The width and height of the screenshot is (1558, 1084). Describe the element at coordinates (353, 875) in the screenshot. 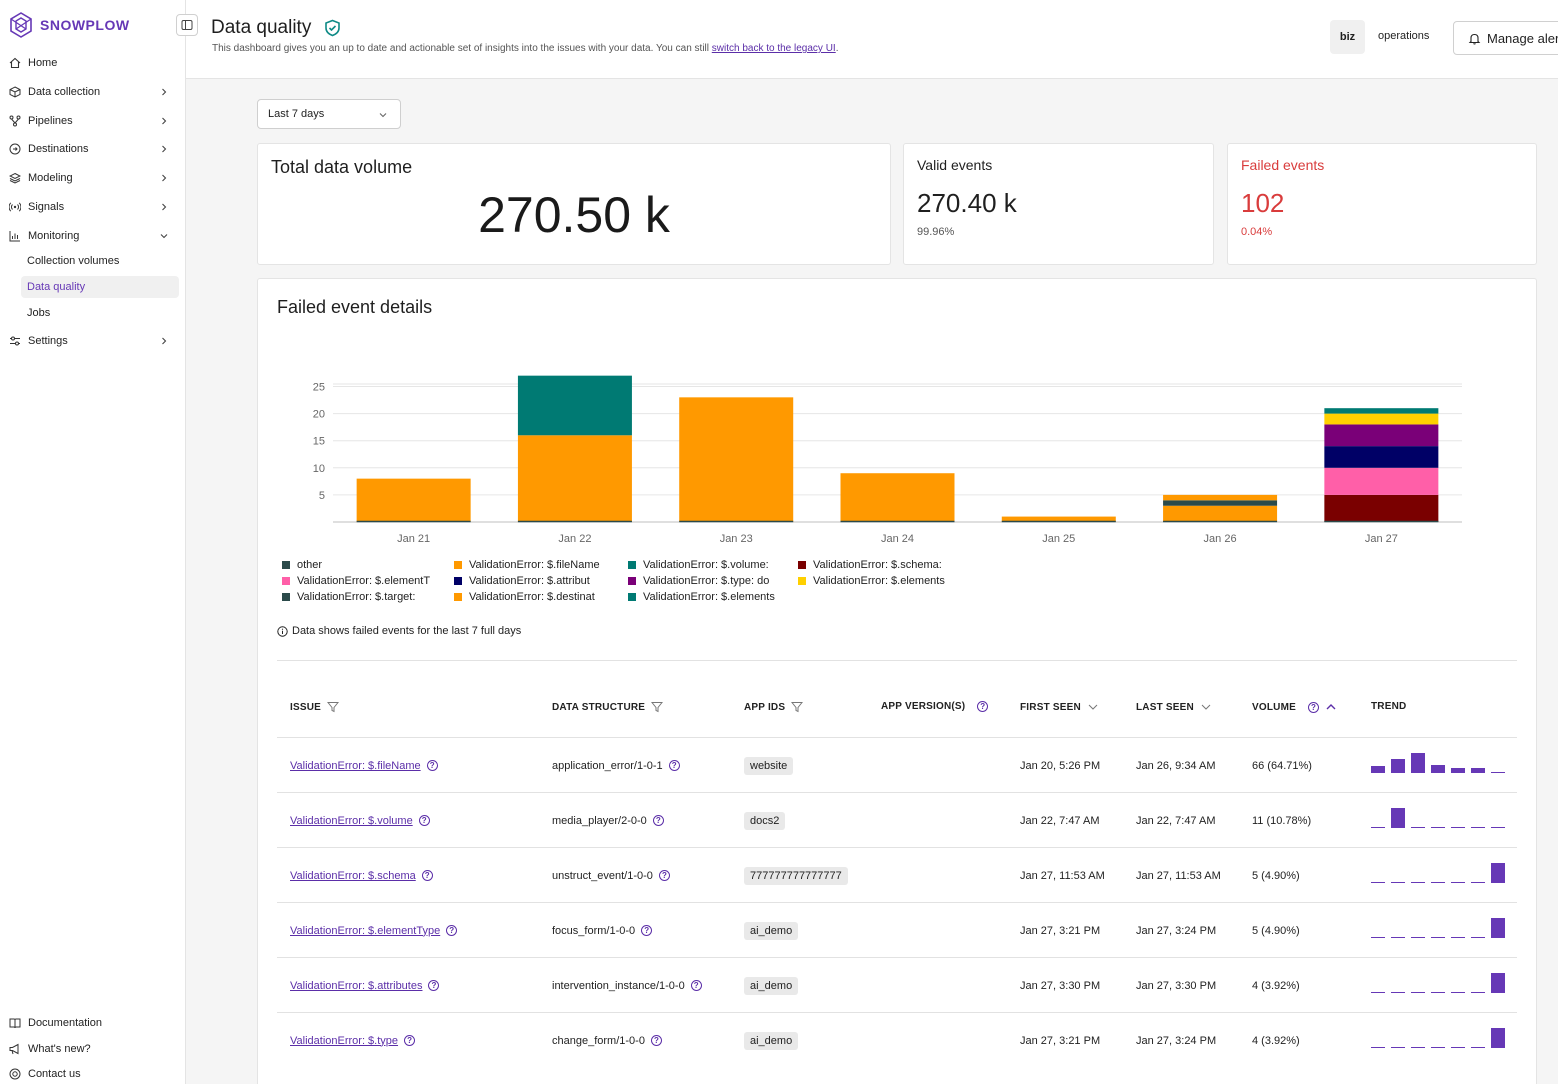

I see `issue-link: ValidationError: $.schema` at that location.